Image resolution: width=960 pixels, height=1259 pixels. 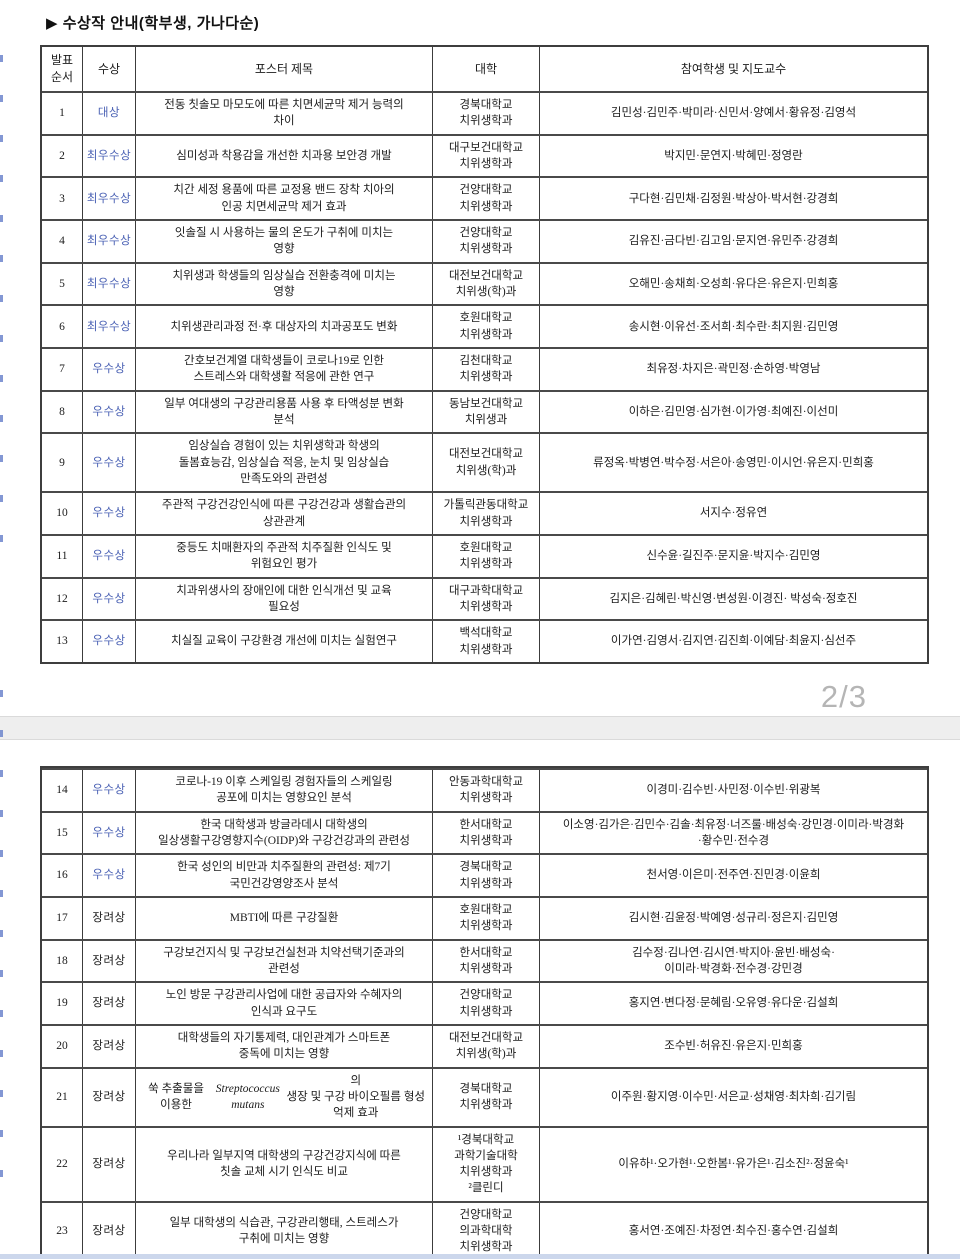 I want to click on cell-order: 1, so click(x=62, y=113).